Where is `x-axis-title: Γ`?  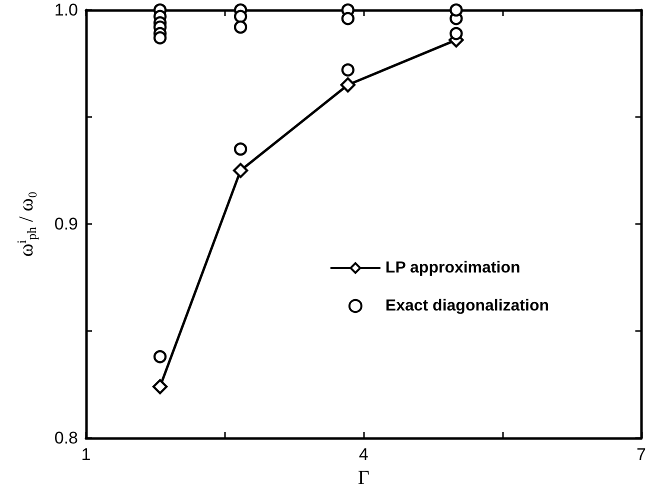 x-axis-title: Γ is located at coordinates (364, 477).